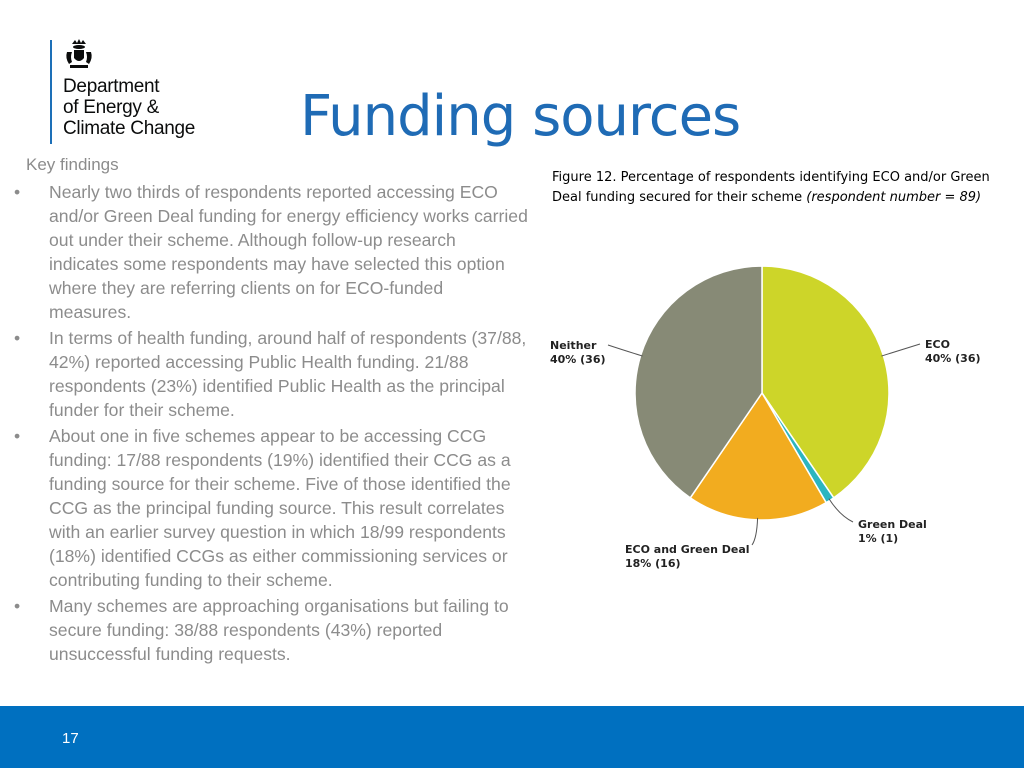  What do you see at coordinates (79, 53) in the screenshot?
I see `coat-of-arms-icon` at bounding box center [79, 53].